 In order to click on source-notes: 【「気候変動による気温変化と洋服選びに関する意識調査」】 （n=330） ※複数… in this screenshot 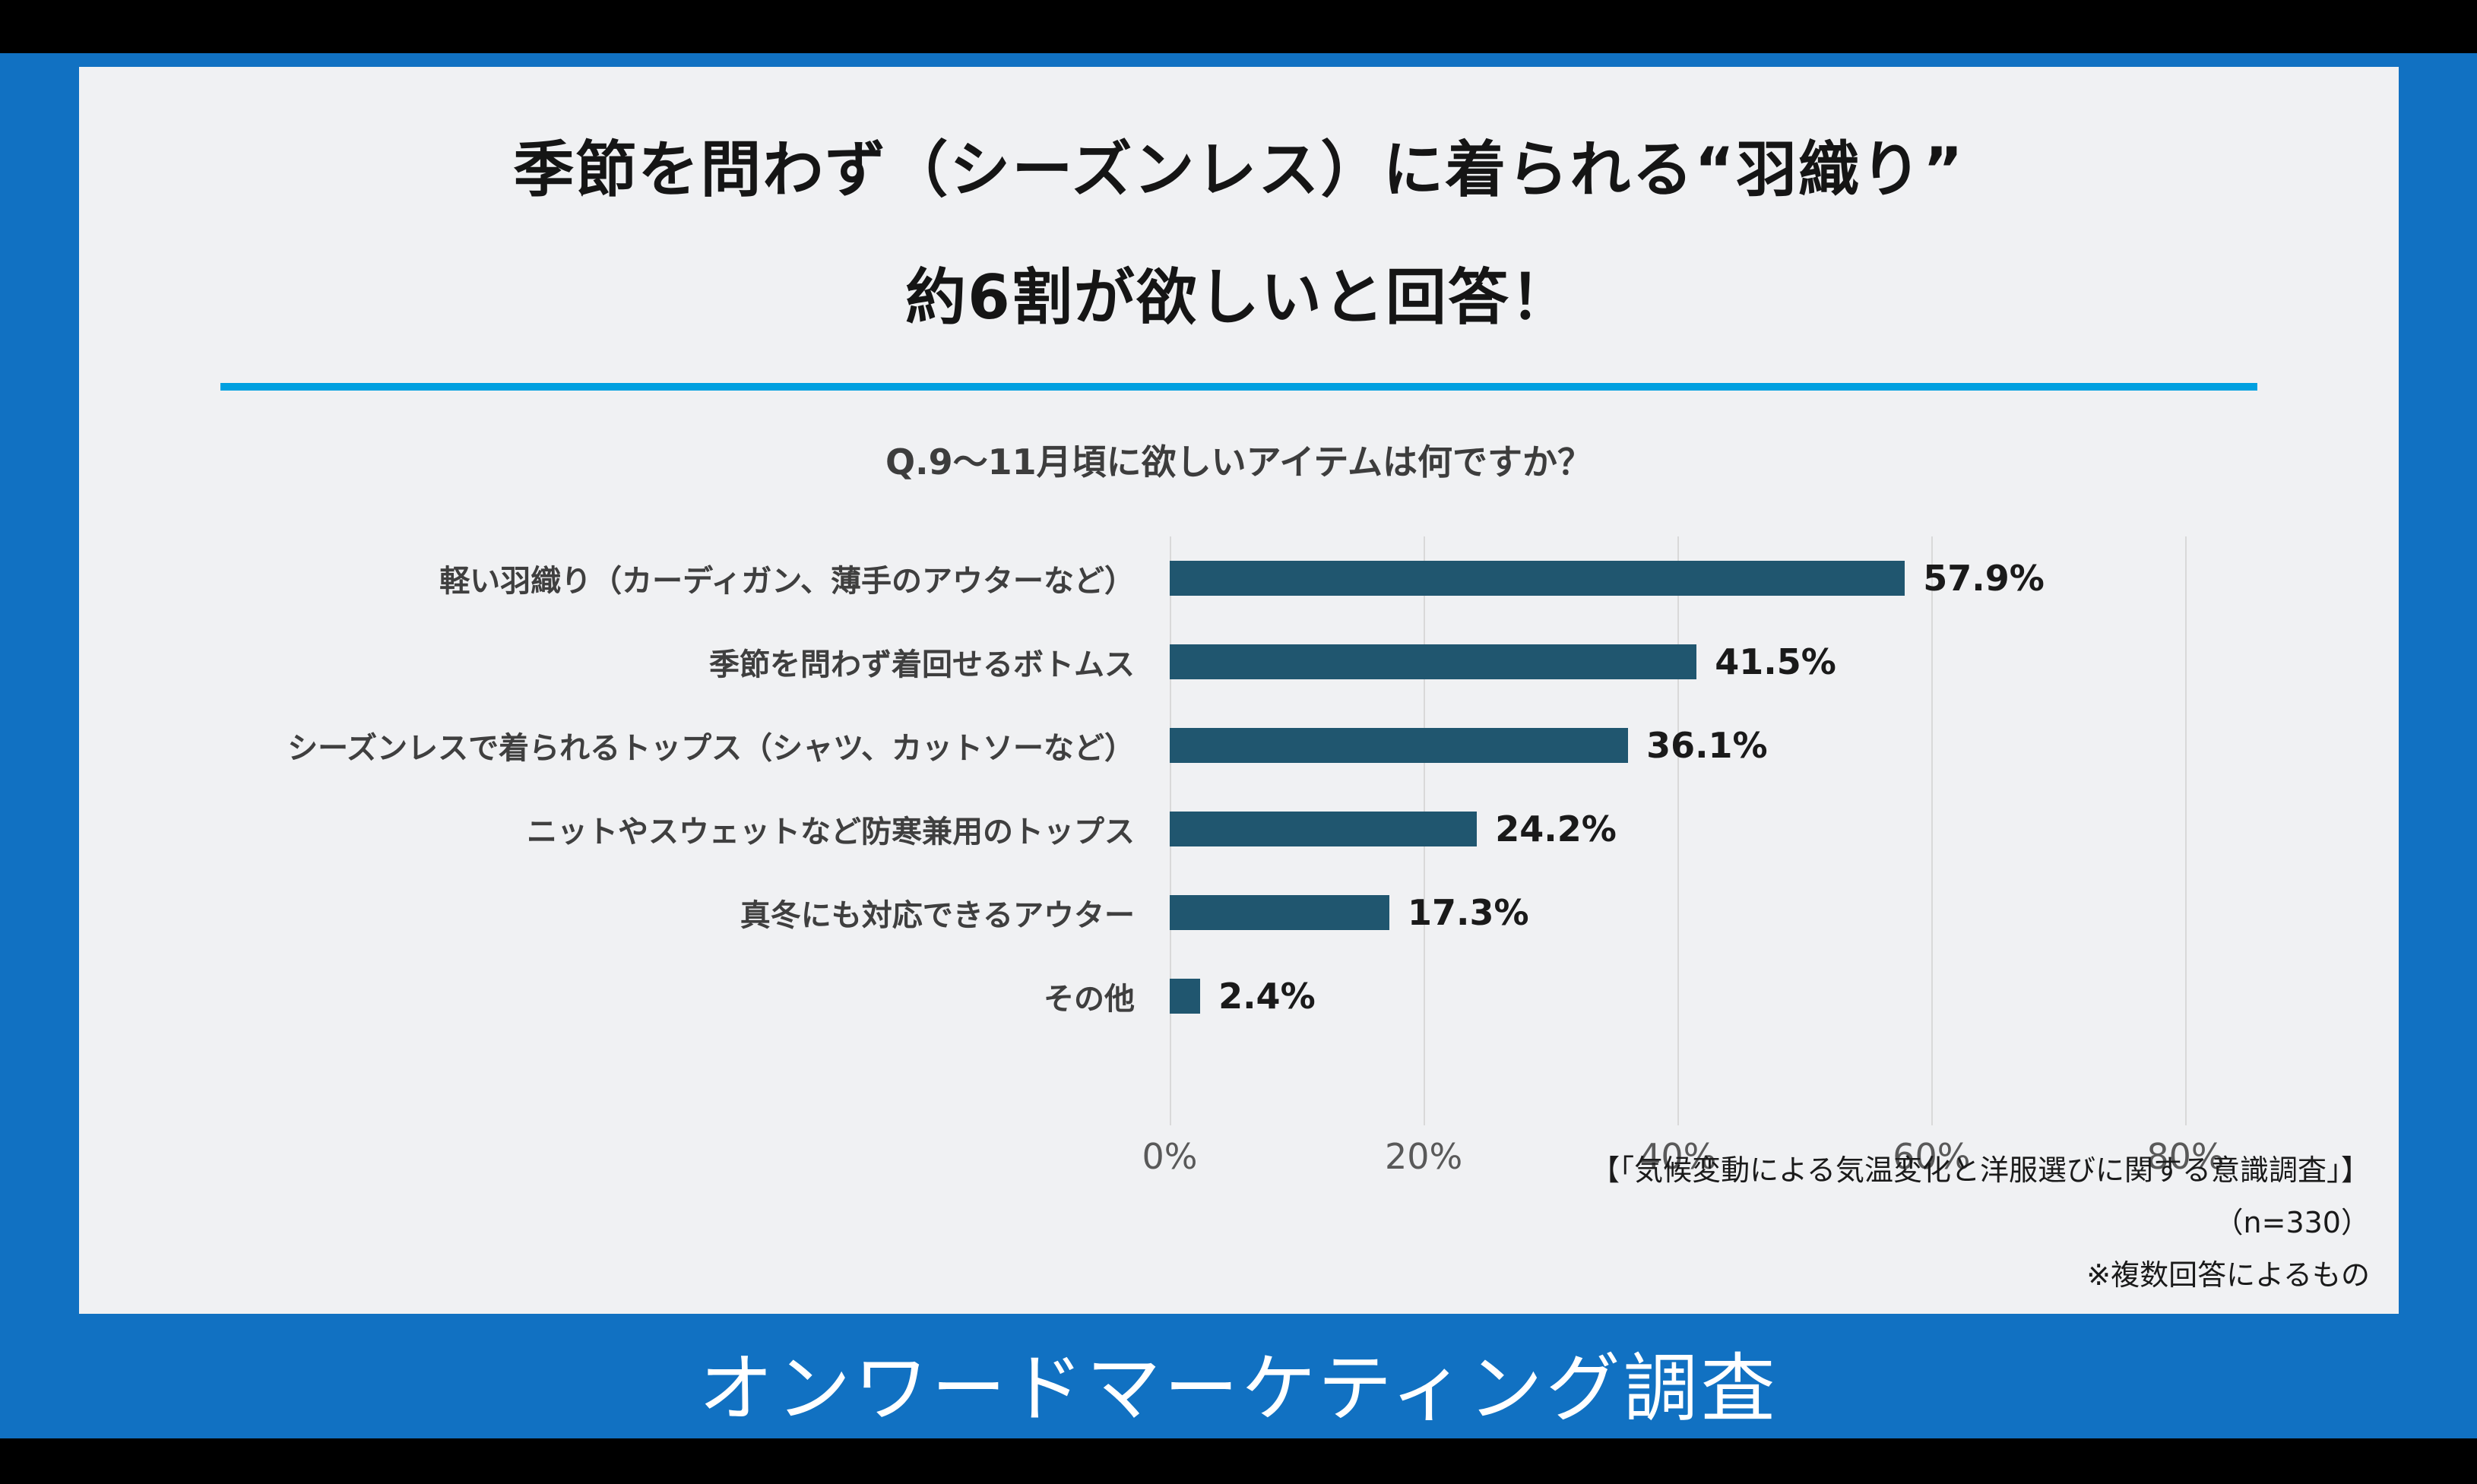, I will do `click(1980, 1223)`.